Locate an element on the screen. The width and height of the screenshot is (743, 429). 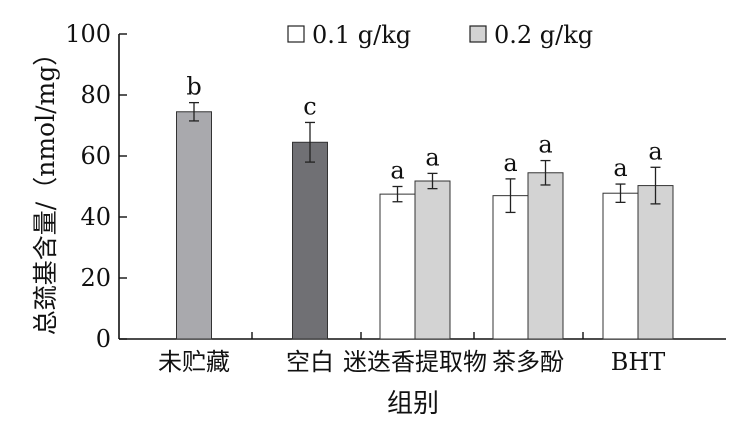
x-tick-label: BHT is located at coordinates (638, 362).